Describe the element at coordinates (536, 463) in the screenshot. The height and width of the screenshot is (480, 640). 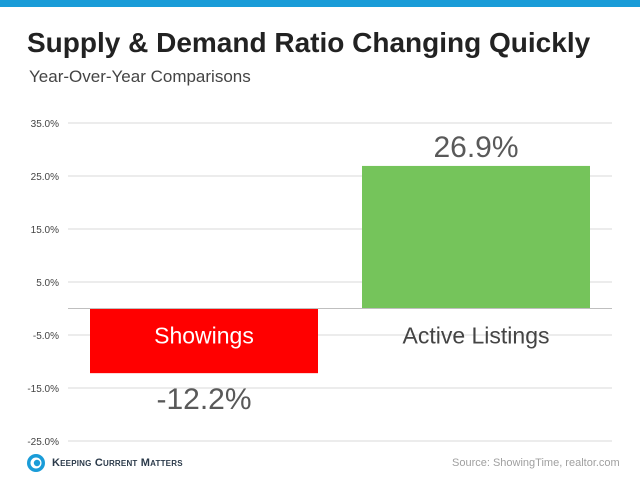
I see `source-note: Source: ShowingTime, realtor.com` at that location.